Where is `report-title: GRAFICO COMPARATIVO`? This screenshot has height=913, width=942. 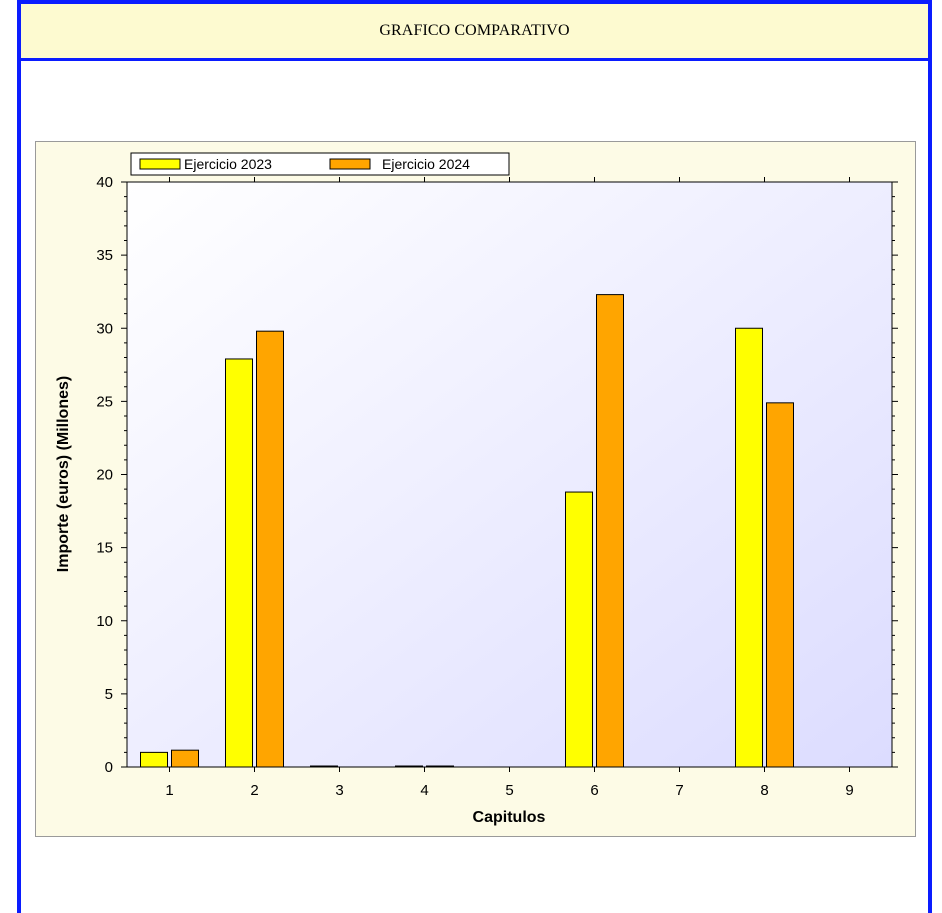
report-title: GRAFICO COMPARATIVO is located at coordinates (474, 30).